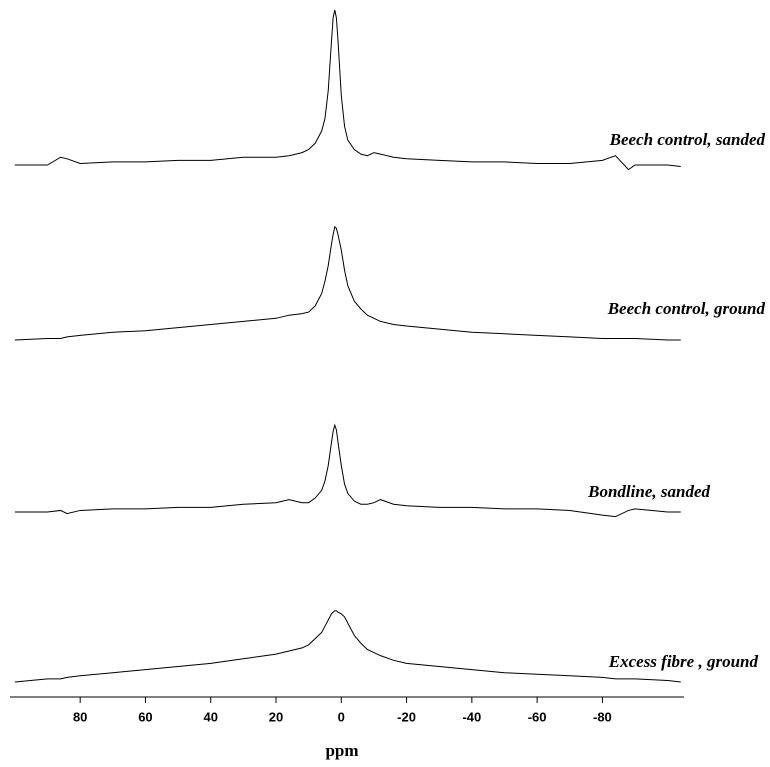  What do you see at coordinates (276, 716) in the screenshot?
I see `x-tick-label: 20` at bounding box center [276, 716].